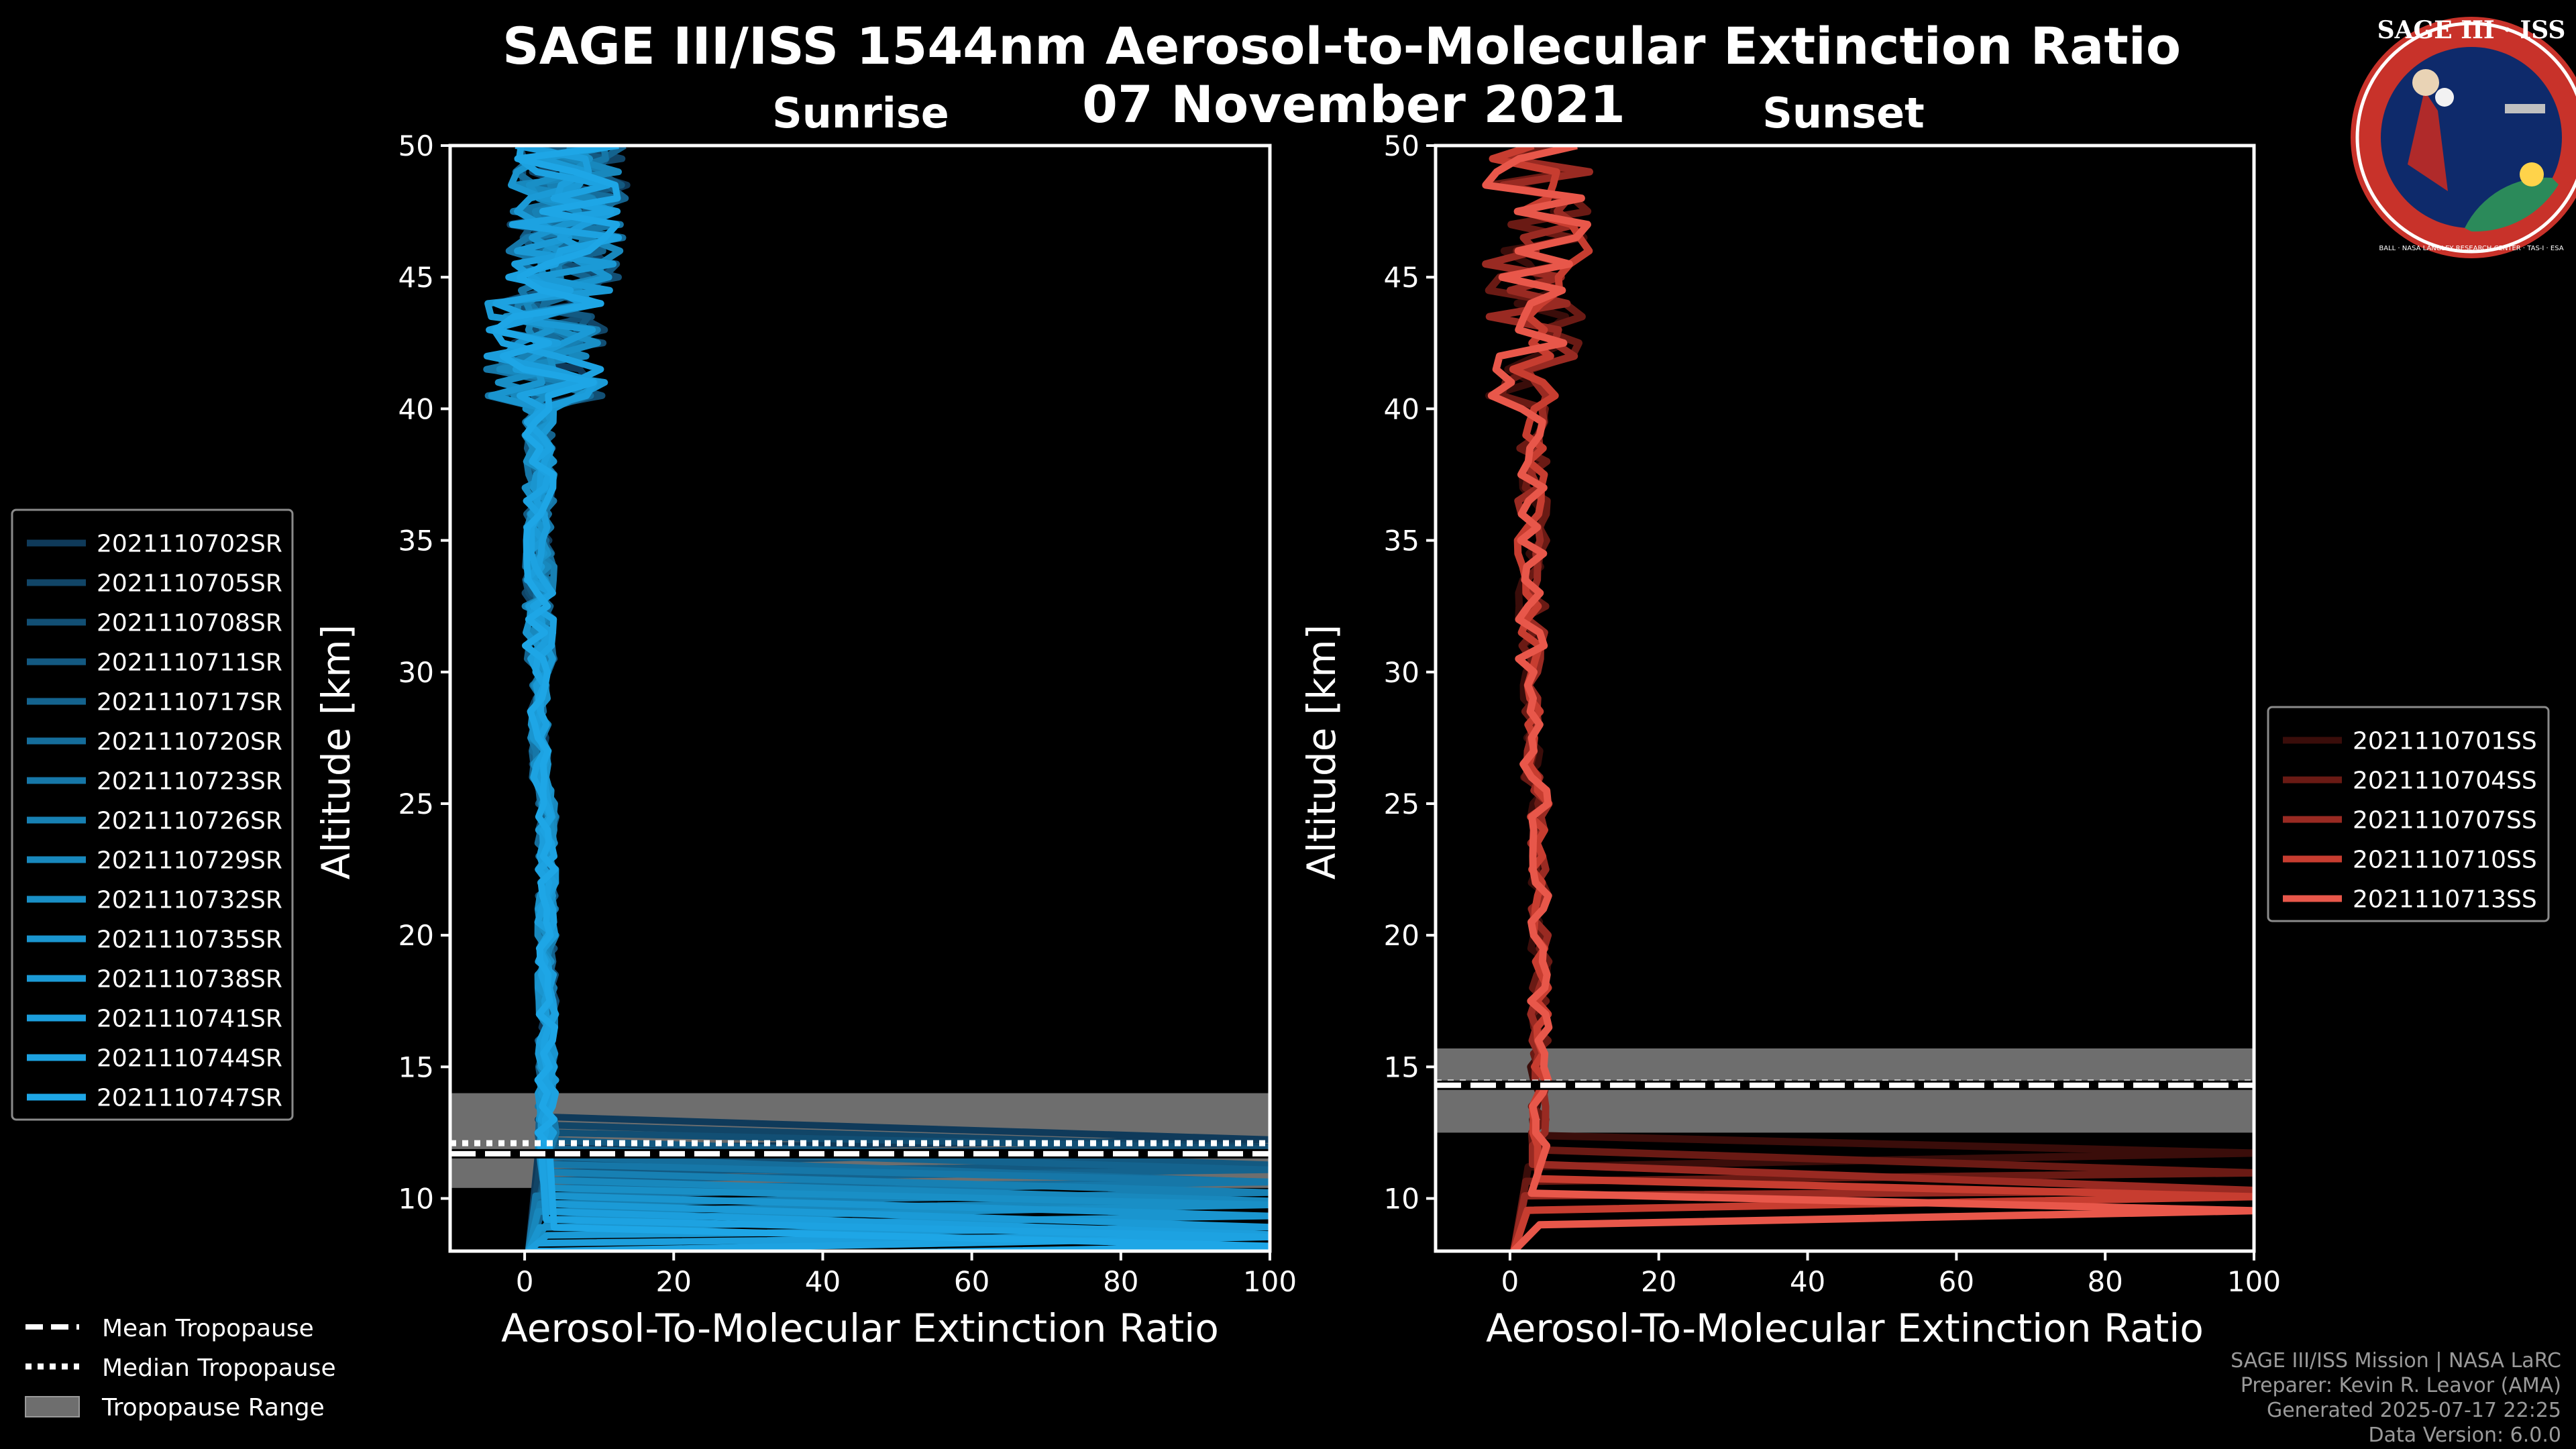 The image size is (2576, 1449). Describe the element at coordinates (189, 702) in the screenshot. I see `legend-entry: 2021110717SR` at that location.